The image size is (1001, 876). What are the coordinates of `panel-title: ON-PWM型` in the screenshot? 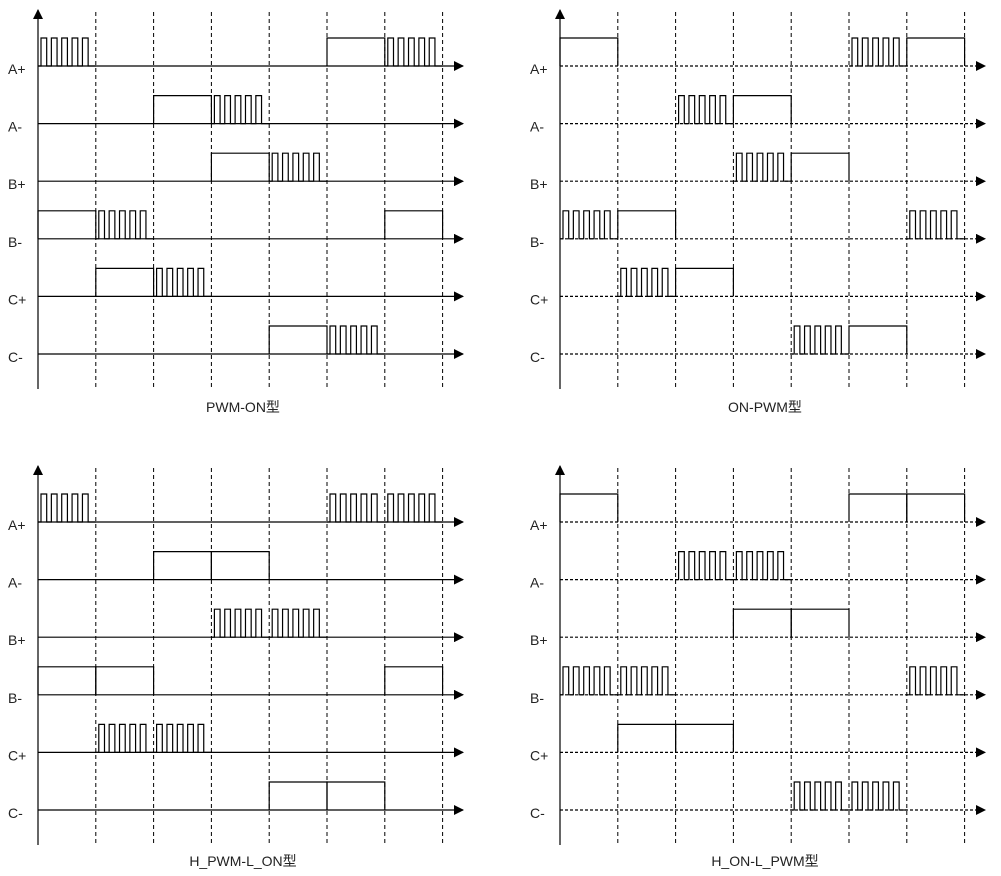 It's located at (765, 407).